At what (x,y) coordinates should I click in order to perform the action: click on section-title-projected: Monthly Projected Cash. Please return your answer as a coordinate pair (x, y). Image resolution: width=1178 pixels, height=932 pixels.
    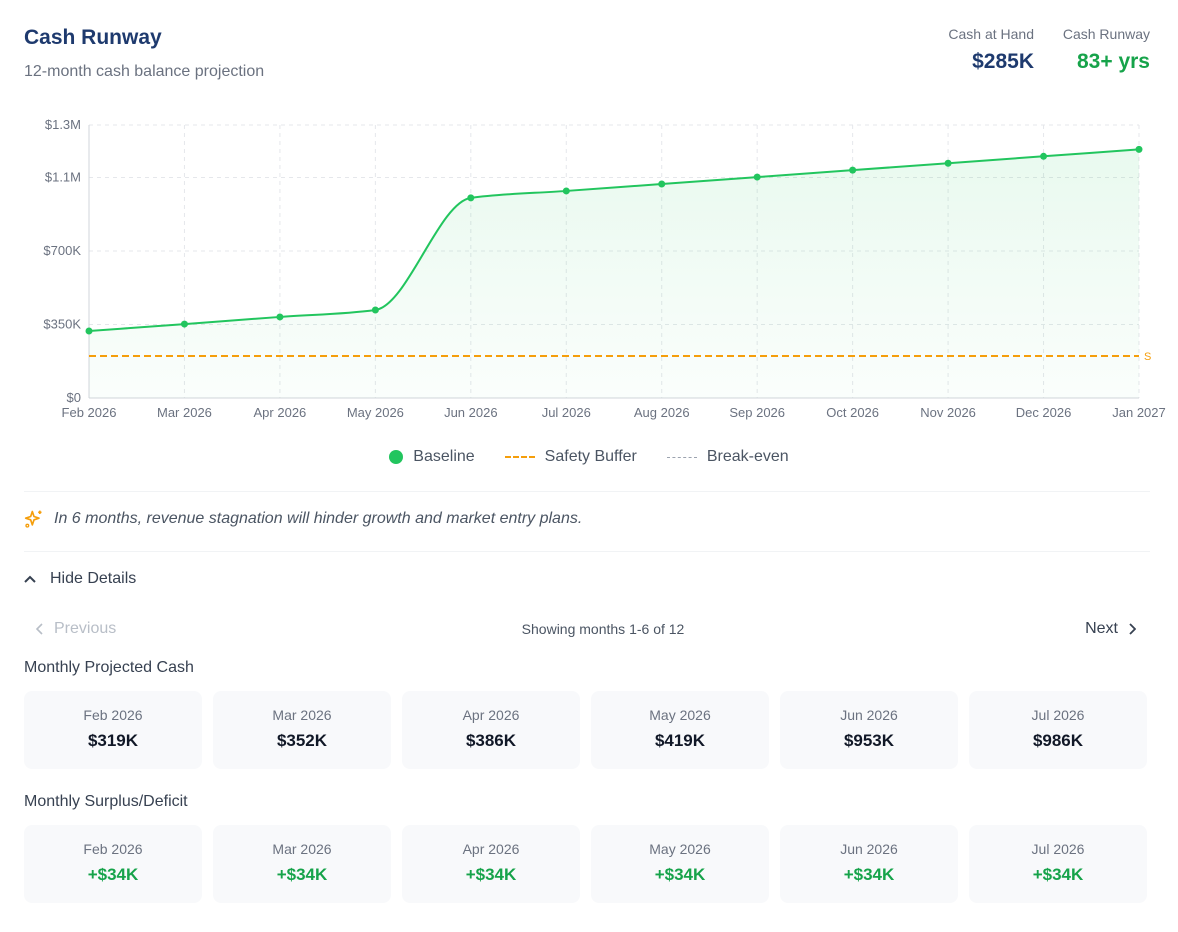
    Looking at the image, I should click on (109, 667).